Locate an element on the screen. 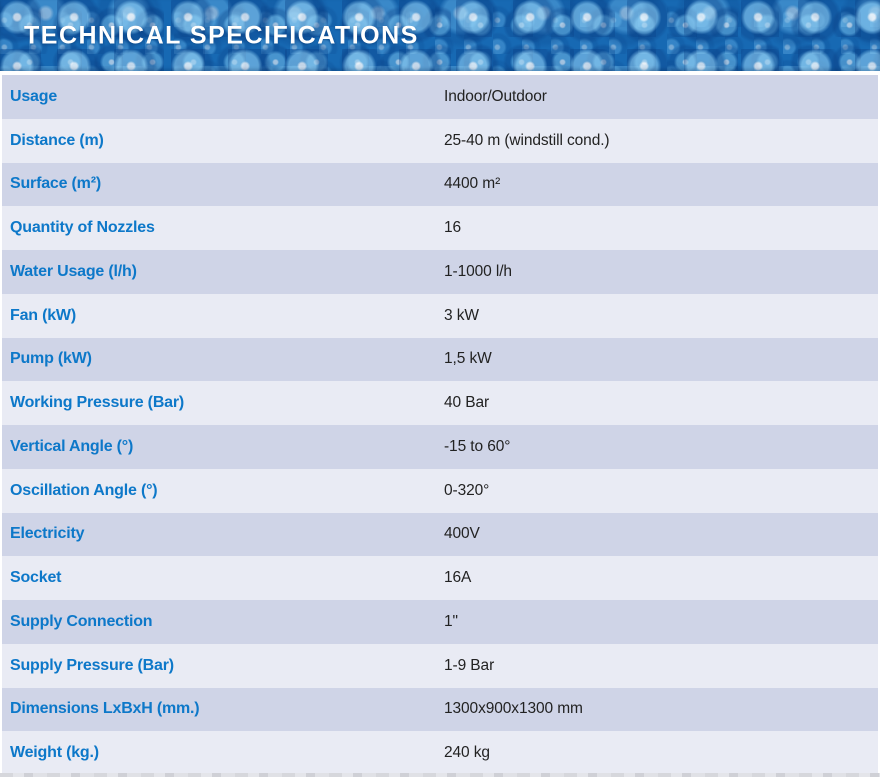 The width and height of the screenshot is (880, 777). table-row: Usage Indoor/Outdoor is located at coordinates (440, 97).